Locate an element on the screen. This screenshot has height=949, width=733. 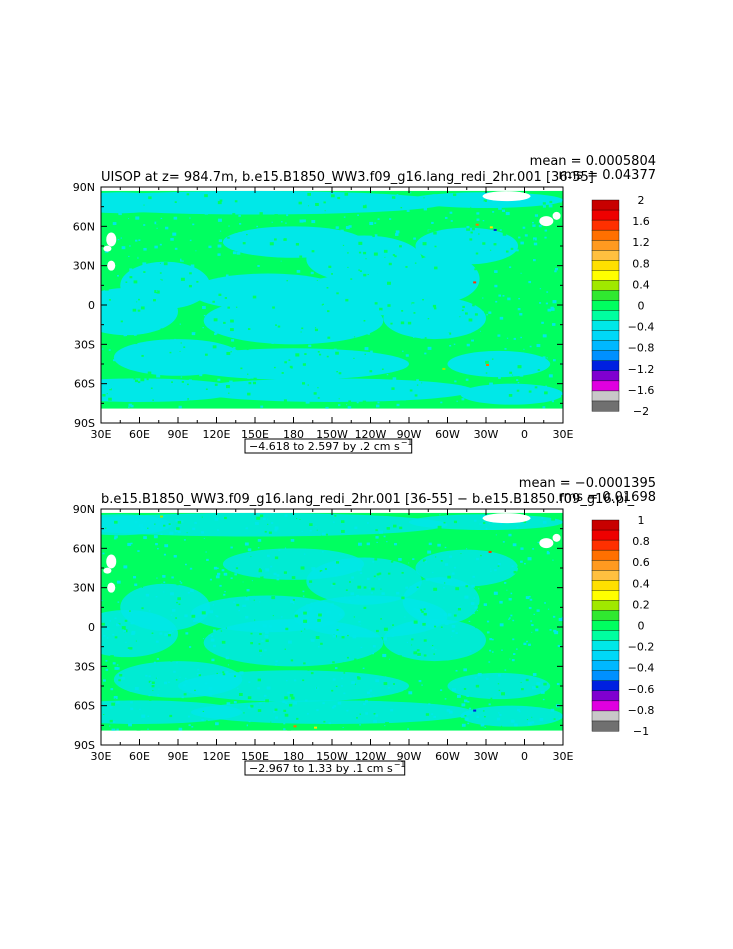
colorbar-label: −1.6 is located at coordinates (641, 390).